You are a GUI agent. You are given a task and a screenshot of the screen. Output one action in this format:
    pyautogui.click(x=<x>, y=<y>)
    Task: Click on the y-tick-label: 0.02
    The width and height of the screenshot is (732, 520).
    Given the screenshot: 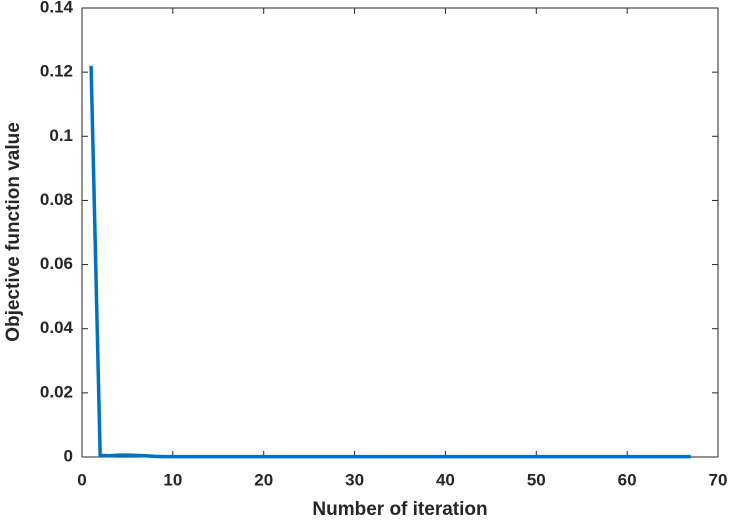 What is the action you would take?
    pyautogui.click(x=56, y=391)
    